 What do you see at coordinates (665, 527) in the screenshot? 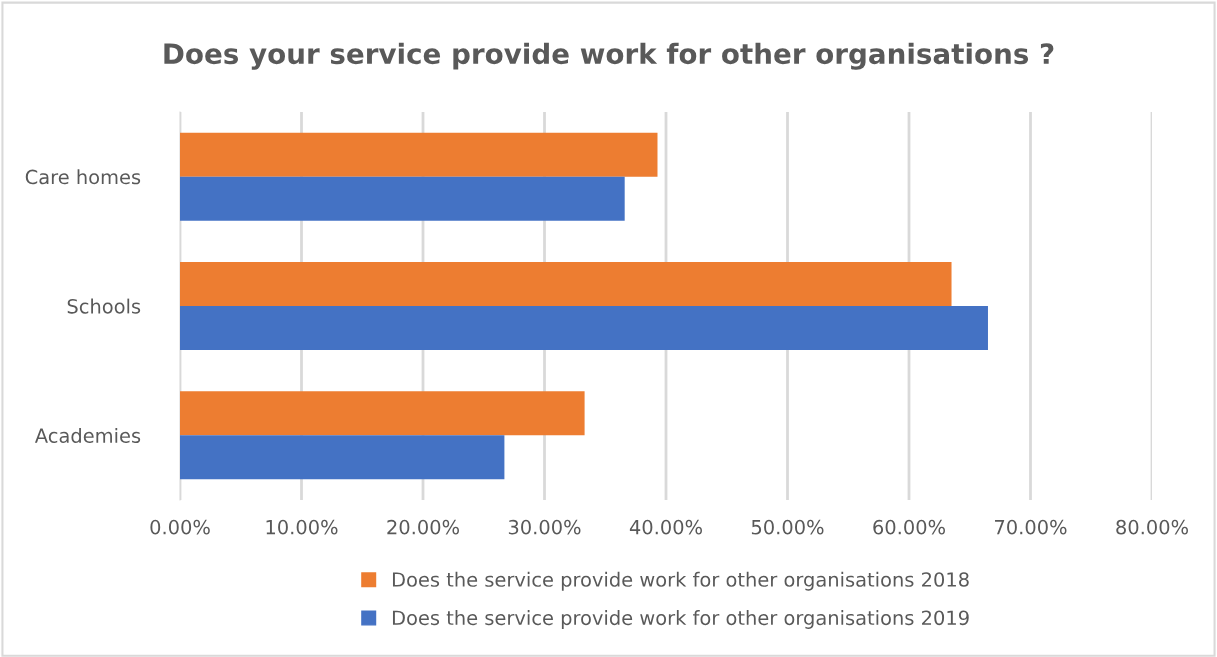
I see `x-tick-label: 40.00%` at bounding box center [665, 527].